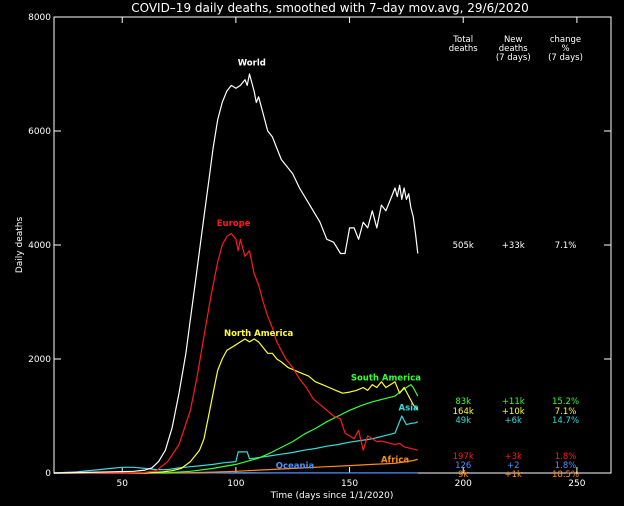 Image resolution: width=624 pixels, height=506 pixels. I want to click on stats-value-north-america: 164k, so click(463, 412).